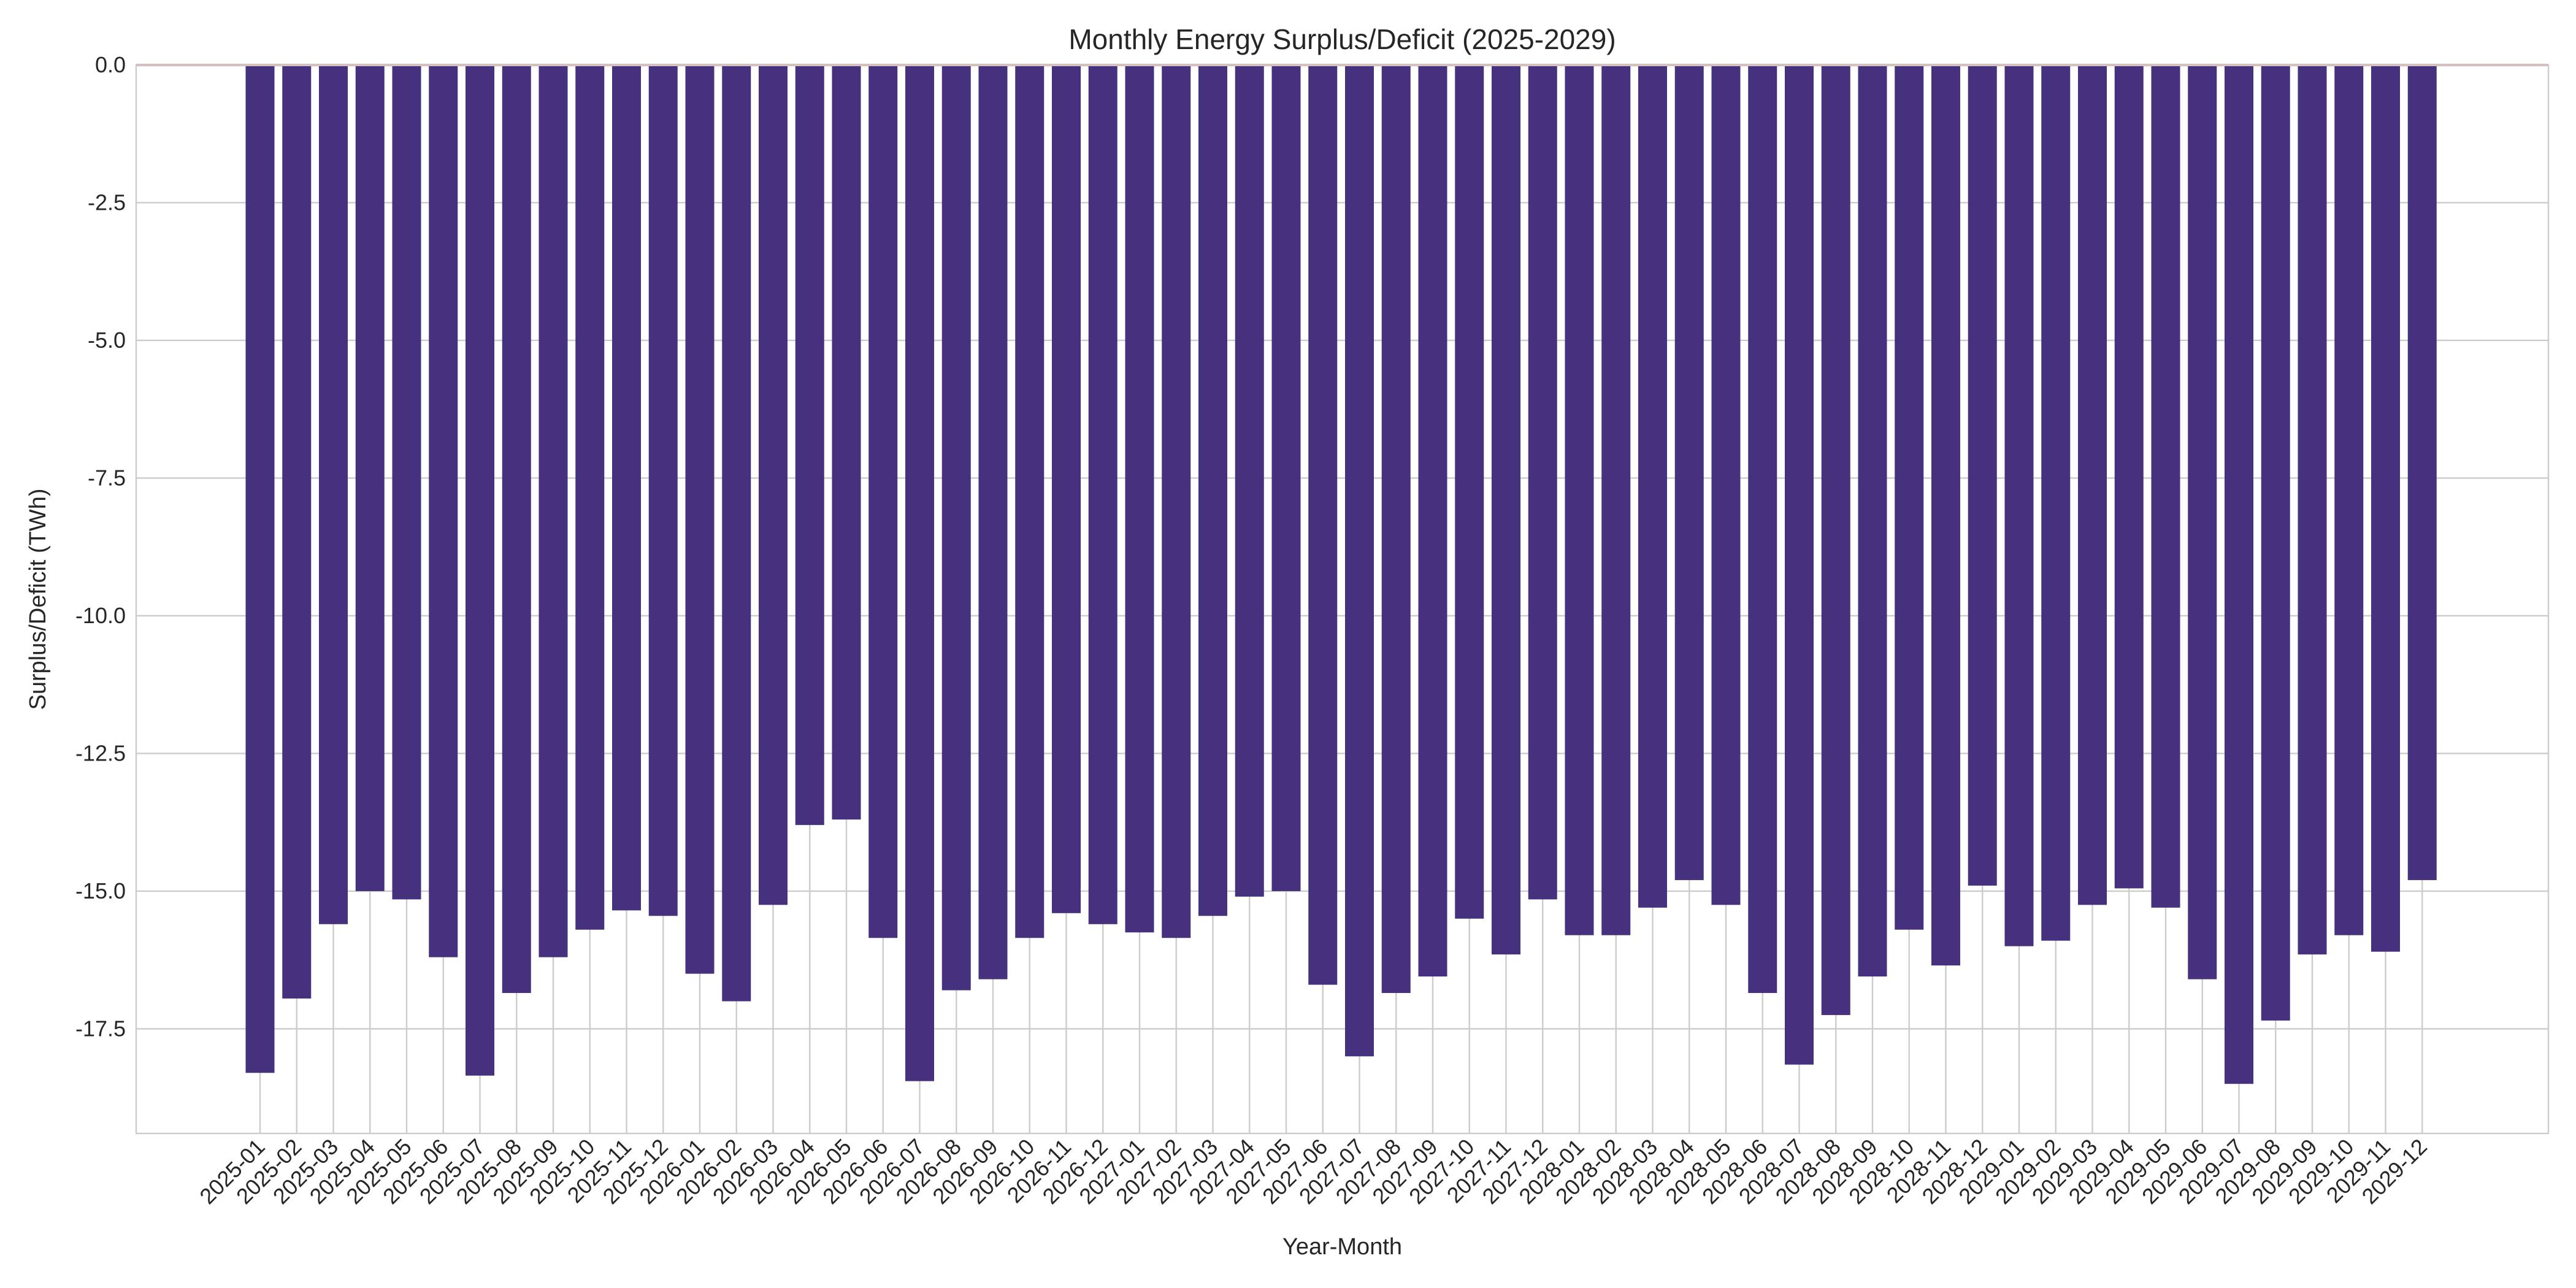  What do you see at coordinates (107, 340) in the screenshot?
I see `y-tick-label: -5.0` at bounding box center [107, 340].